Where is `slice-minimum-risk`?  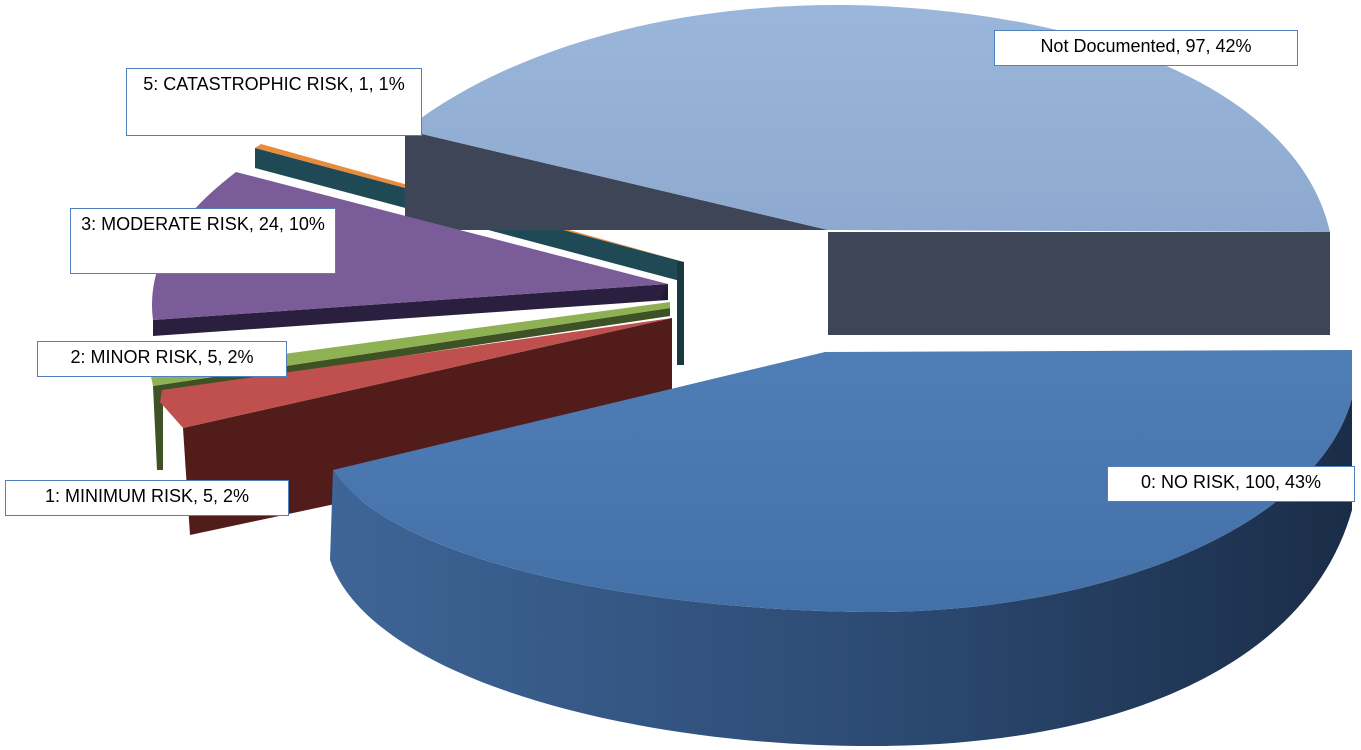
slice-minimum-risk is located at coordinates (416, 426).